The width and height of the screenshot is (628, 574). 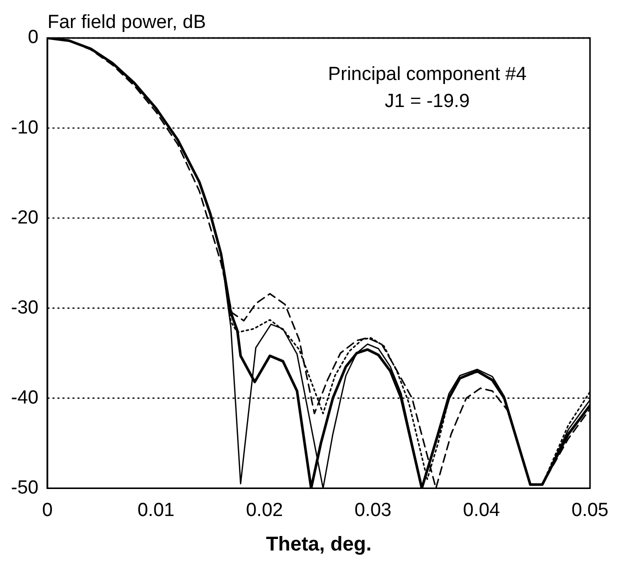 What do you see at coordinates (24, 307) in the screenshot?
I see `y-tick-label: -30` at bounding box center [24, 307].